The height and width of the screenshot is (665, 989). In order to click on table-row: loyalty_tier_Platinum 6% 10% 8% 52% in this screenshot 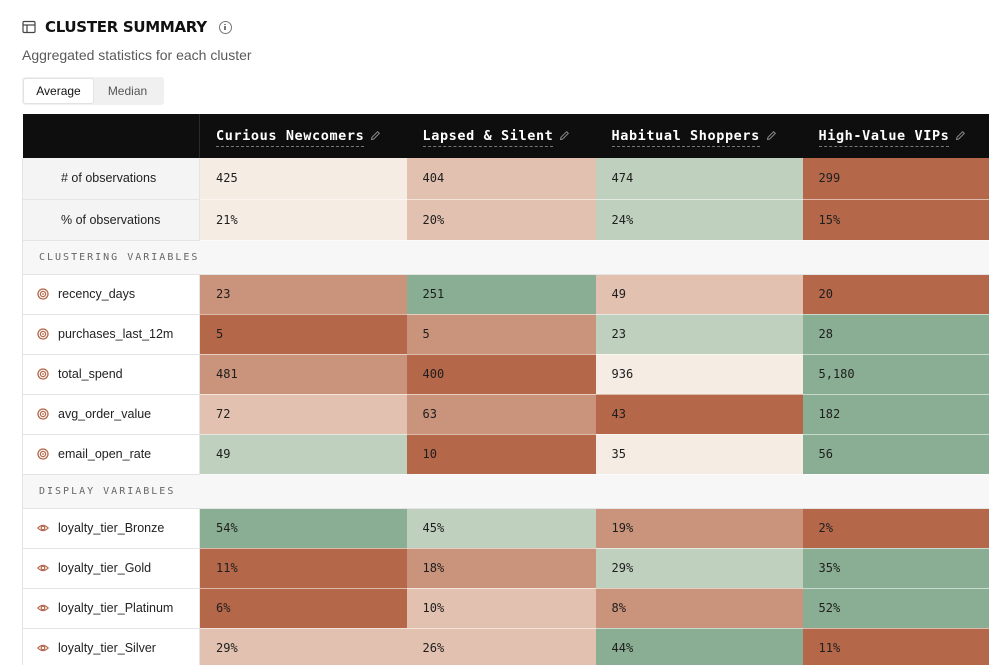, I will do `click(505, 608)`.